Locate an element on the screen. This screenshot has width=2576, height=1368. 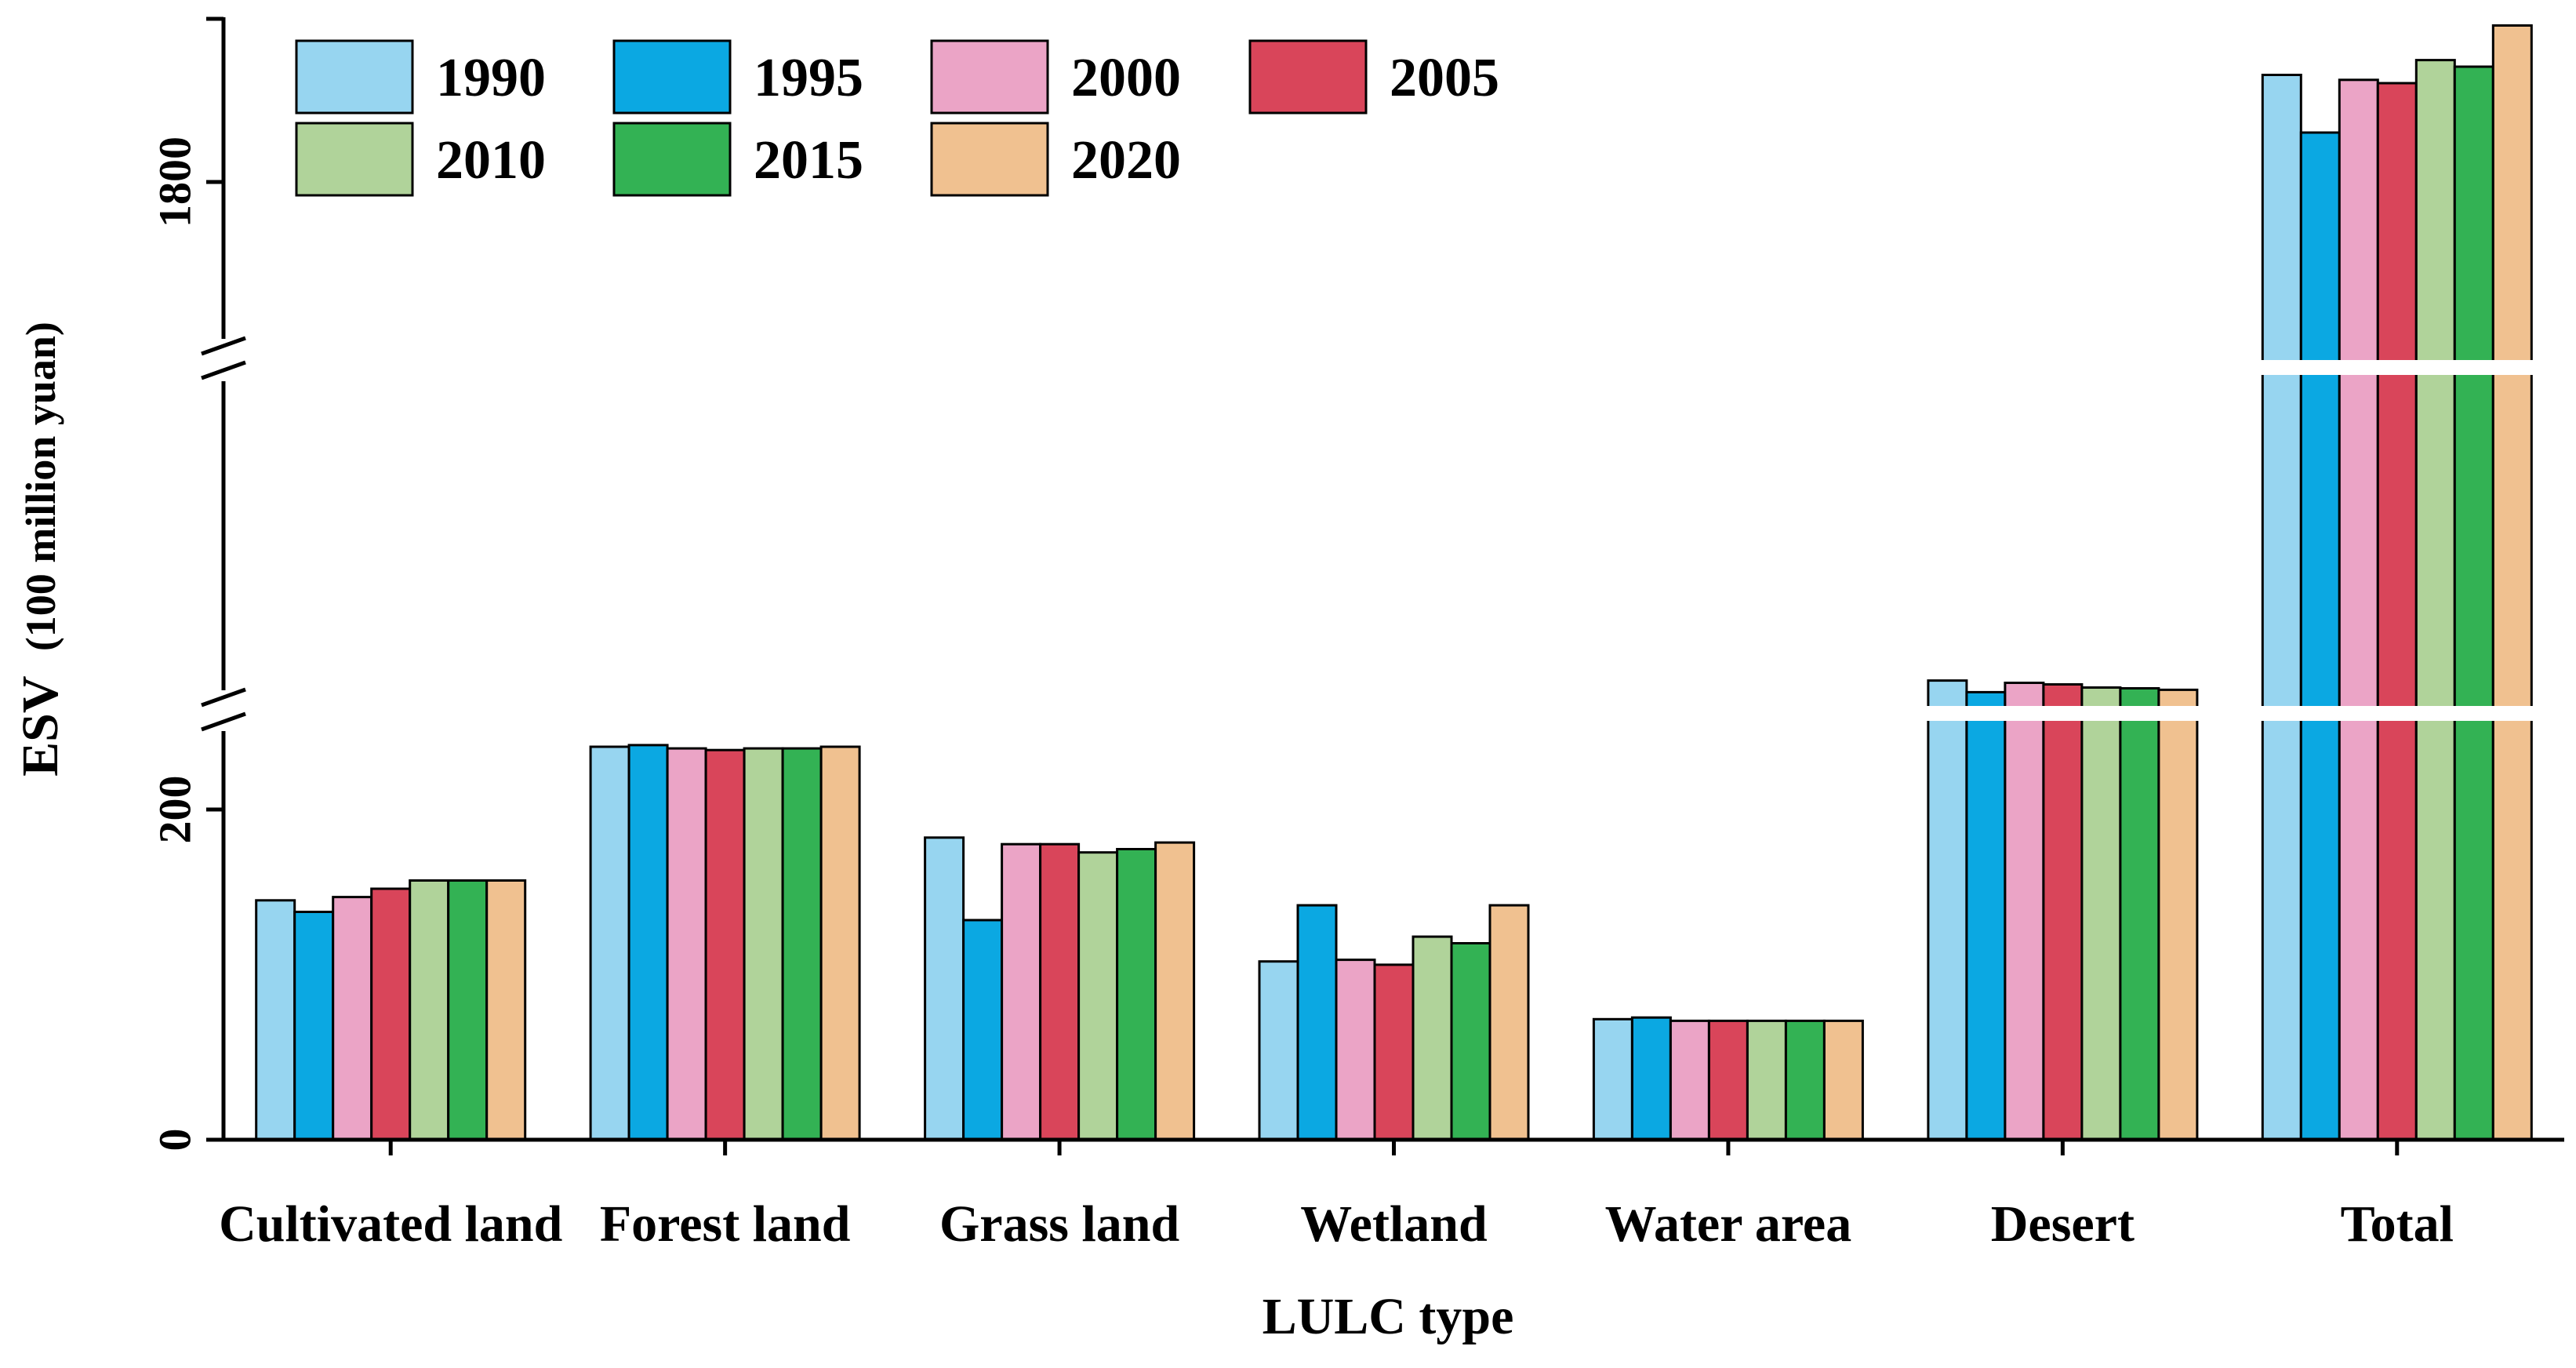
x-axis-title: LULC type is located at coordinates (1388, 1316).